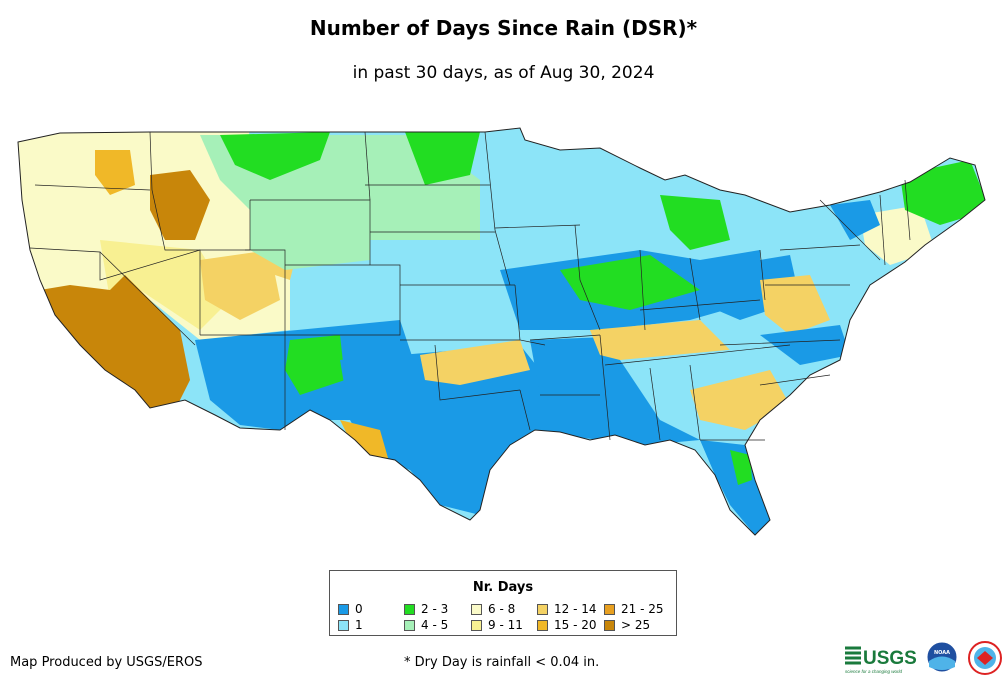 The width and height of the screenshot is (1007, 691). What do you see at coordinates (435, 609) in the screenshot?
I see `legend-label: 2 - 3` at bounding box center [435, 609].